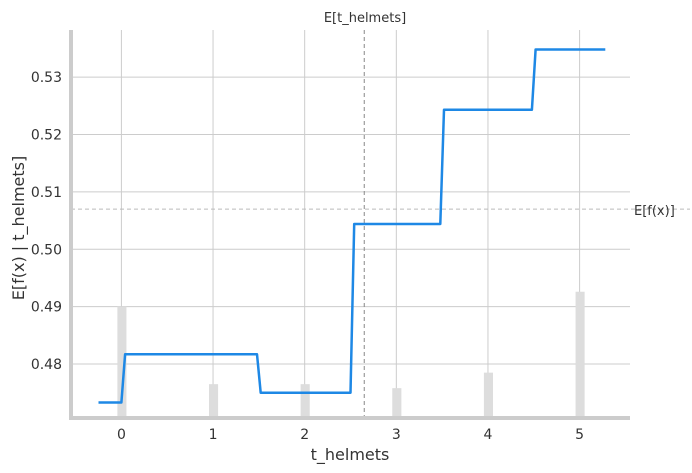  Describe the element at coordinates (46, 250) in the screenshot. I see `y-tick-label: 0.50` at that location.